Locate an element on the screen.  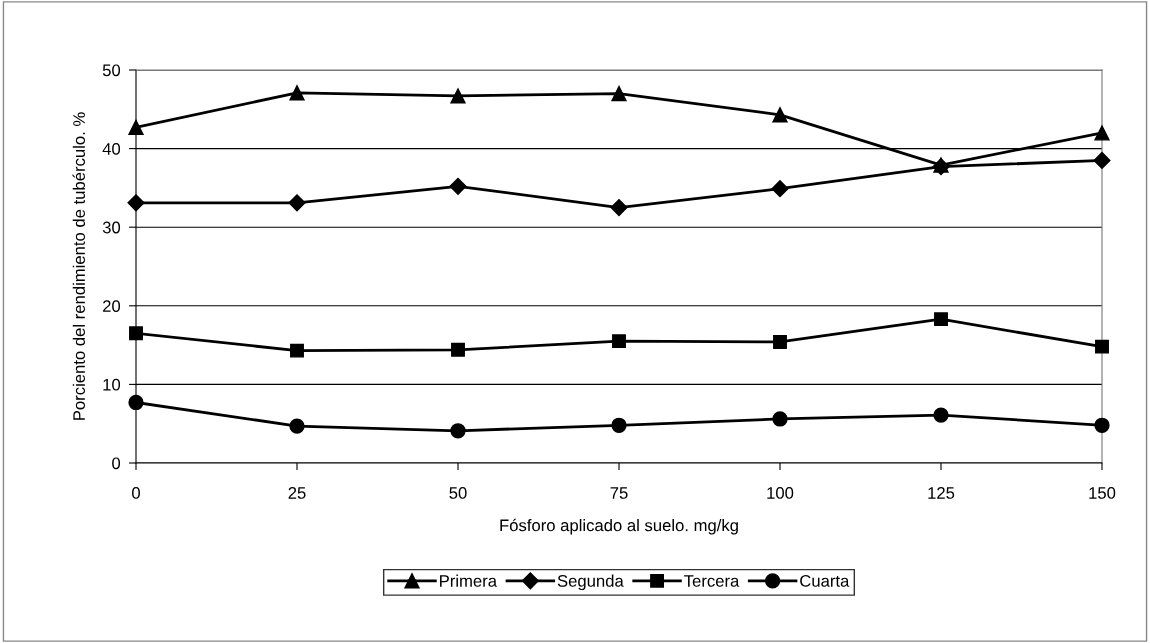
x-tick-label: 75 is located at coordinates (619, 493).